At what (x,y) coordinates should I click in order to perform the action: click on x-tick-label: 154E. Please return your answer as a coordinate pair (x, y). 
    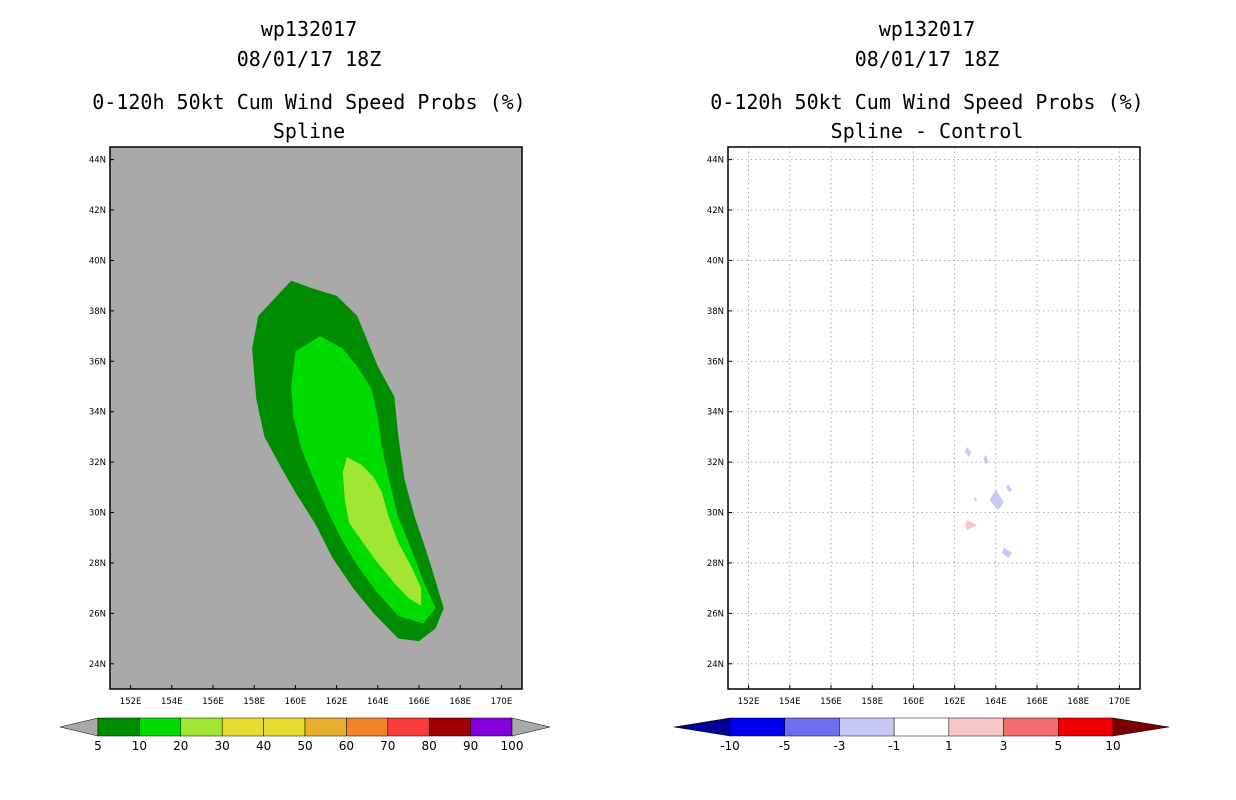
    Looking at the image, I should click on (172, 702).